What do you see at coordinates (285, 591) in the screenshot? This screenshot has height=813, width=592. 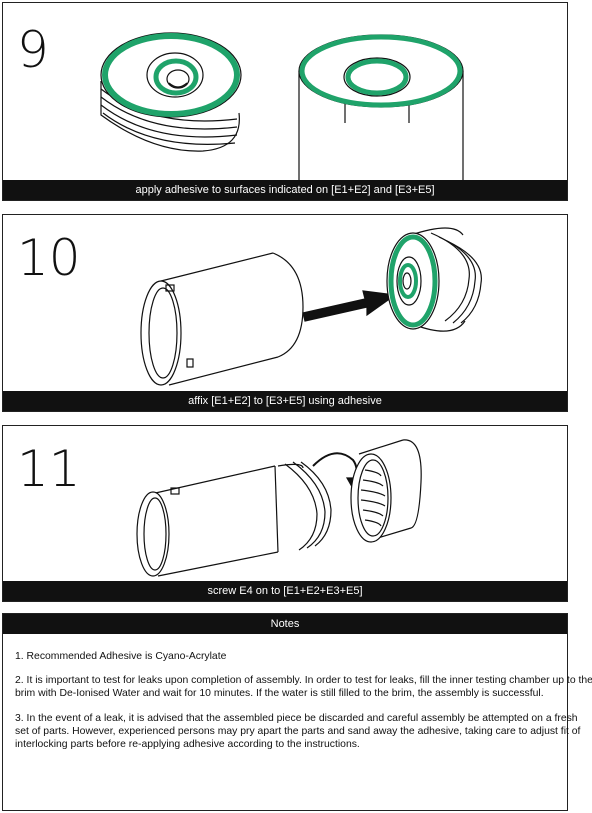 I see `step-caption: screw E4 on to [E1+E2+E3+E5]` at bounding box center [285, 591].